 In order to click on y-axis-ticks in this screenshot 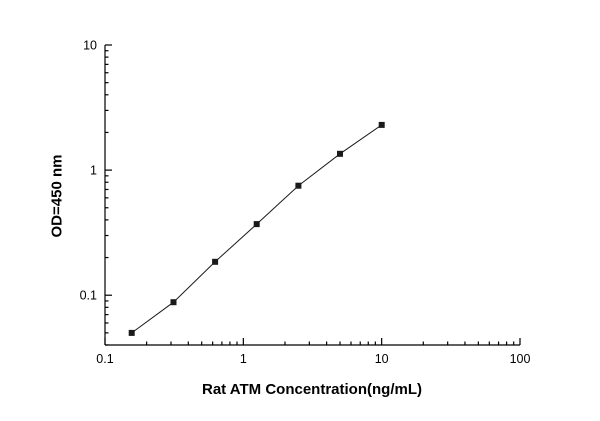, I will do `click(108, 195)`.